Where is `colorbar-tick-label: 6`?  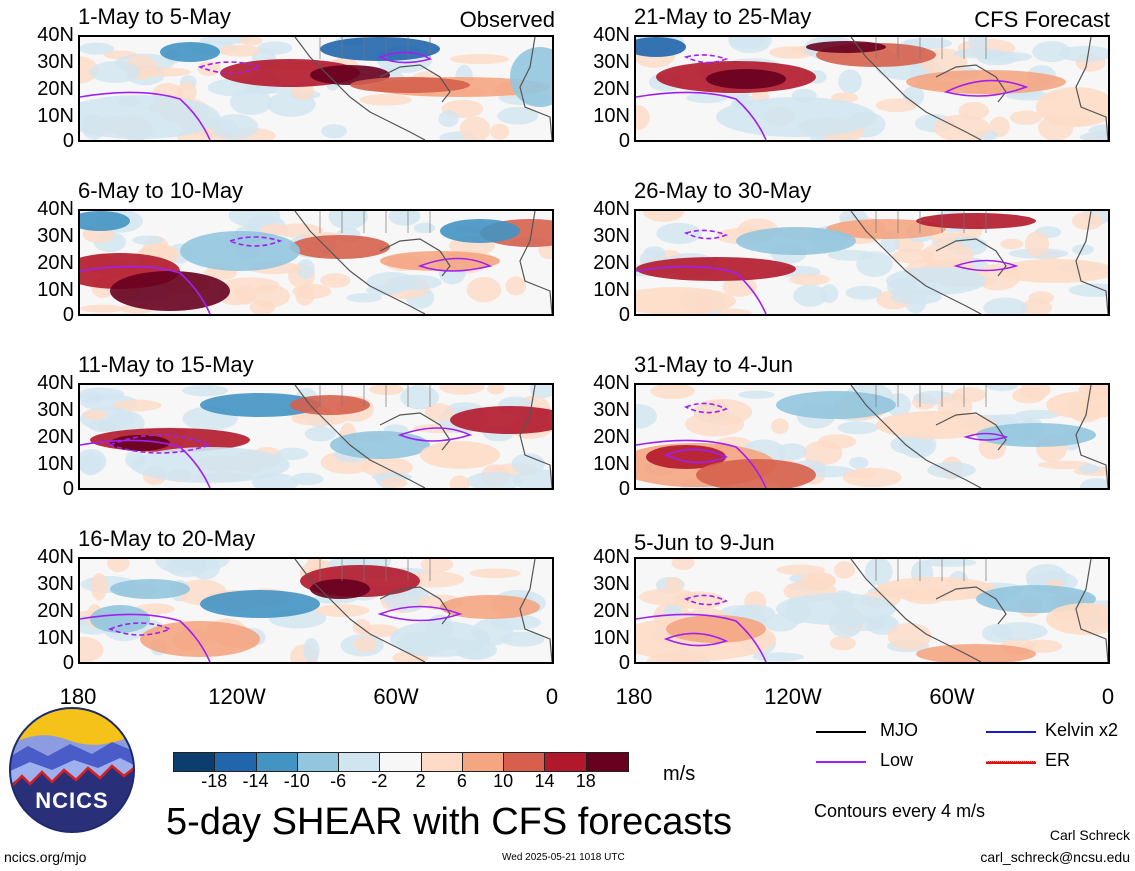 colorbar-tick-label: 6 is located at coordinates (461, 781).